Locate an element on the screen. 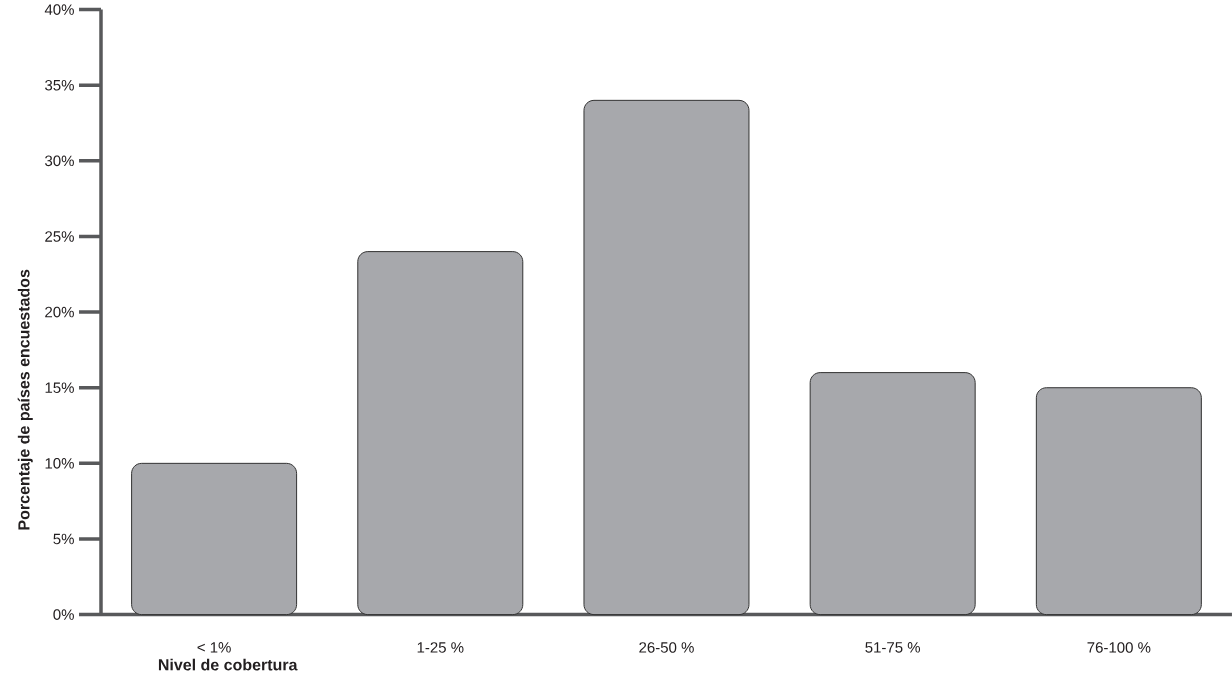  y-tick-label: 40% is located at coordinates (59, 9).